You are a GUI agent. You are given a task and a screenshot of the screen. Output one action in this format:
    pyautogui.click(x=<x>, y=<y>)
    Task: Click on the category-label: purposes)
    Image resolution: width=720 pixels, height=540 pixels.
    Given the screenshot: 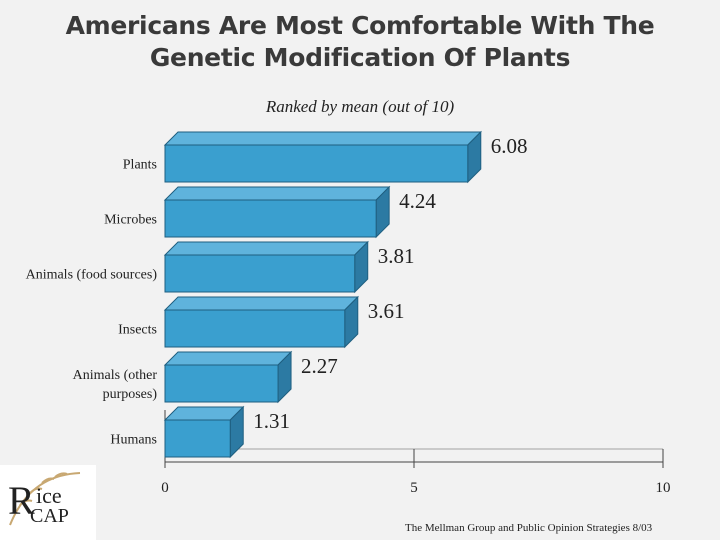 What is the action you would take?
    pyautogui.click(x=130, y=394)
    